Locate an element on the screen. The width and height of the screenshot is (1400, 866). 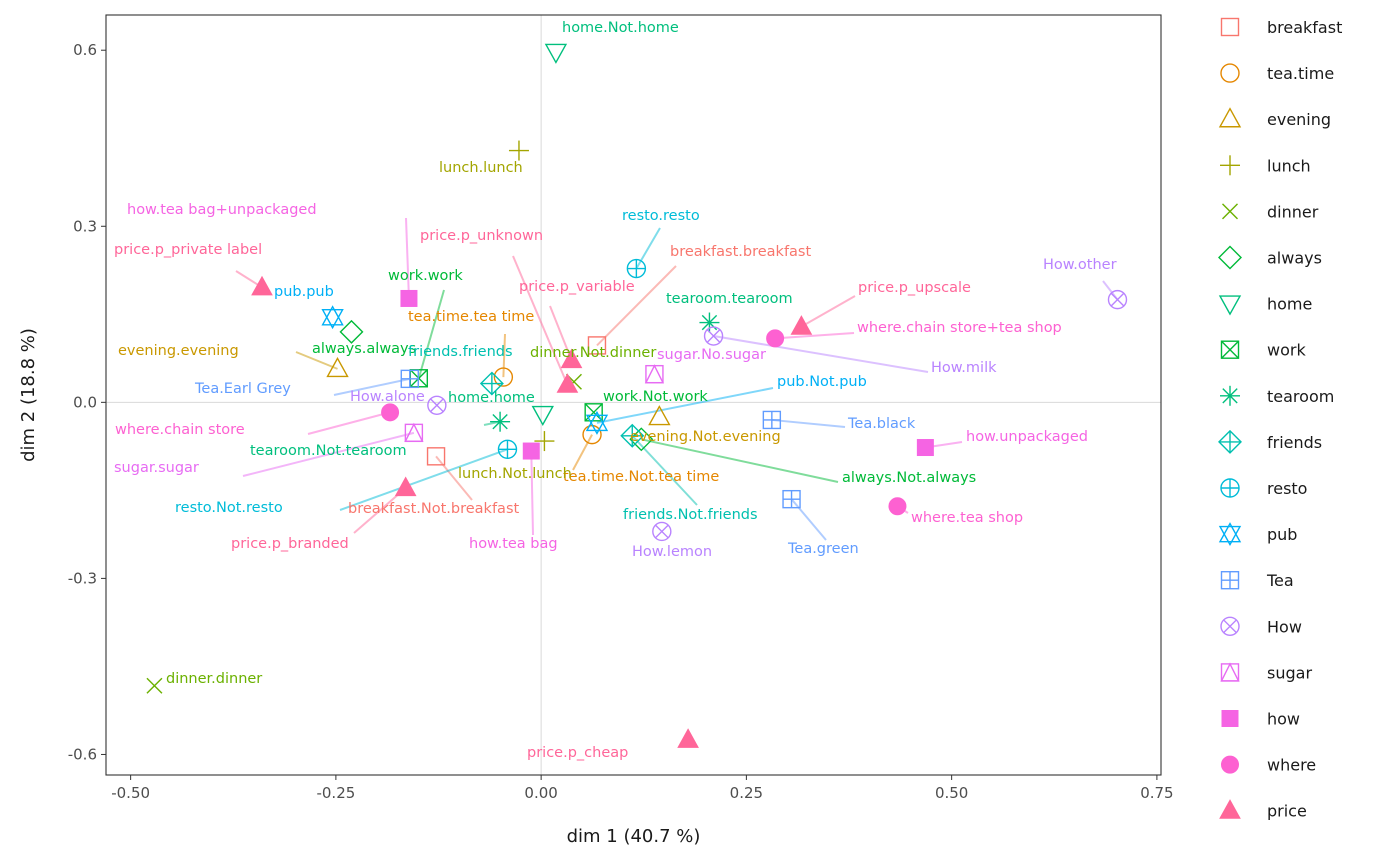
legend-label: lunch is located at coordinates (1289, 165).